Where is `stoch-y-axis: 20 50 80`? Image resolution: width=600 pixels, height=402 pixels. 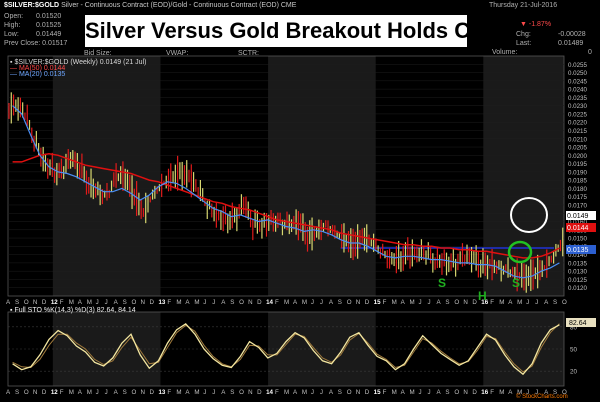 stoch-y-axis: 20 50 80 is located at coordinates (573, 349).